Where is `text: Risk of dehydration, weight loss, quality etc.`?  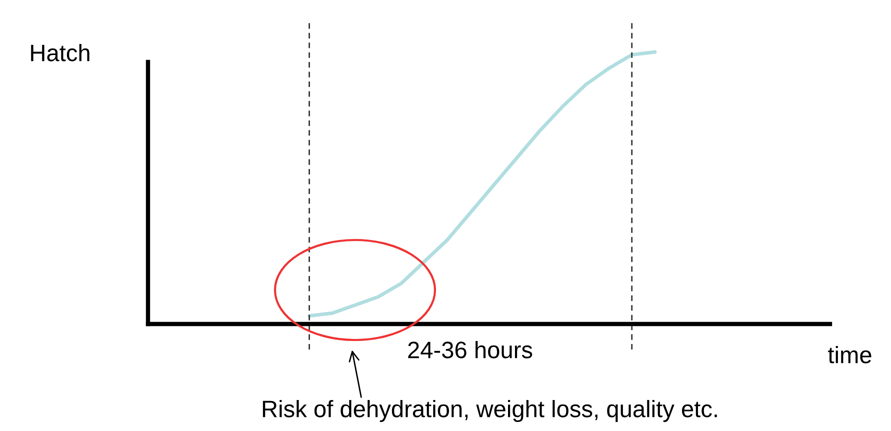 text: Risk of dehydration, weight loss, quality etc. is located at coordinates (489, 411).